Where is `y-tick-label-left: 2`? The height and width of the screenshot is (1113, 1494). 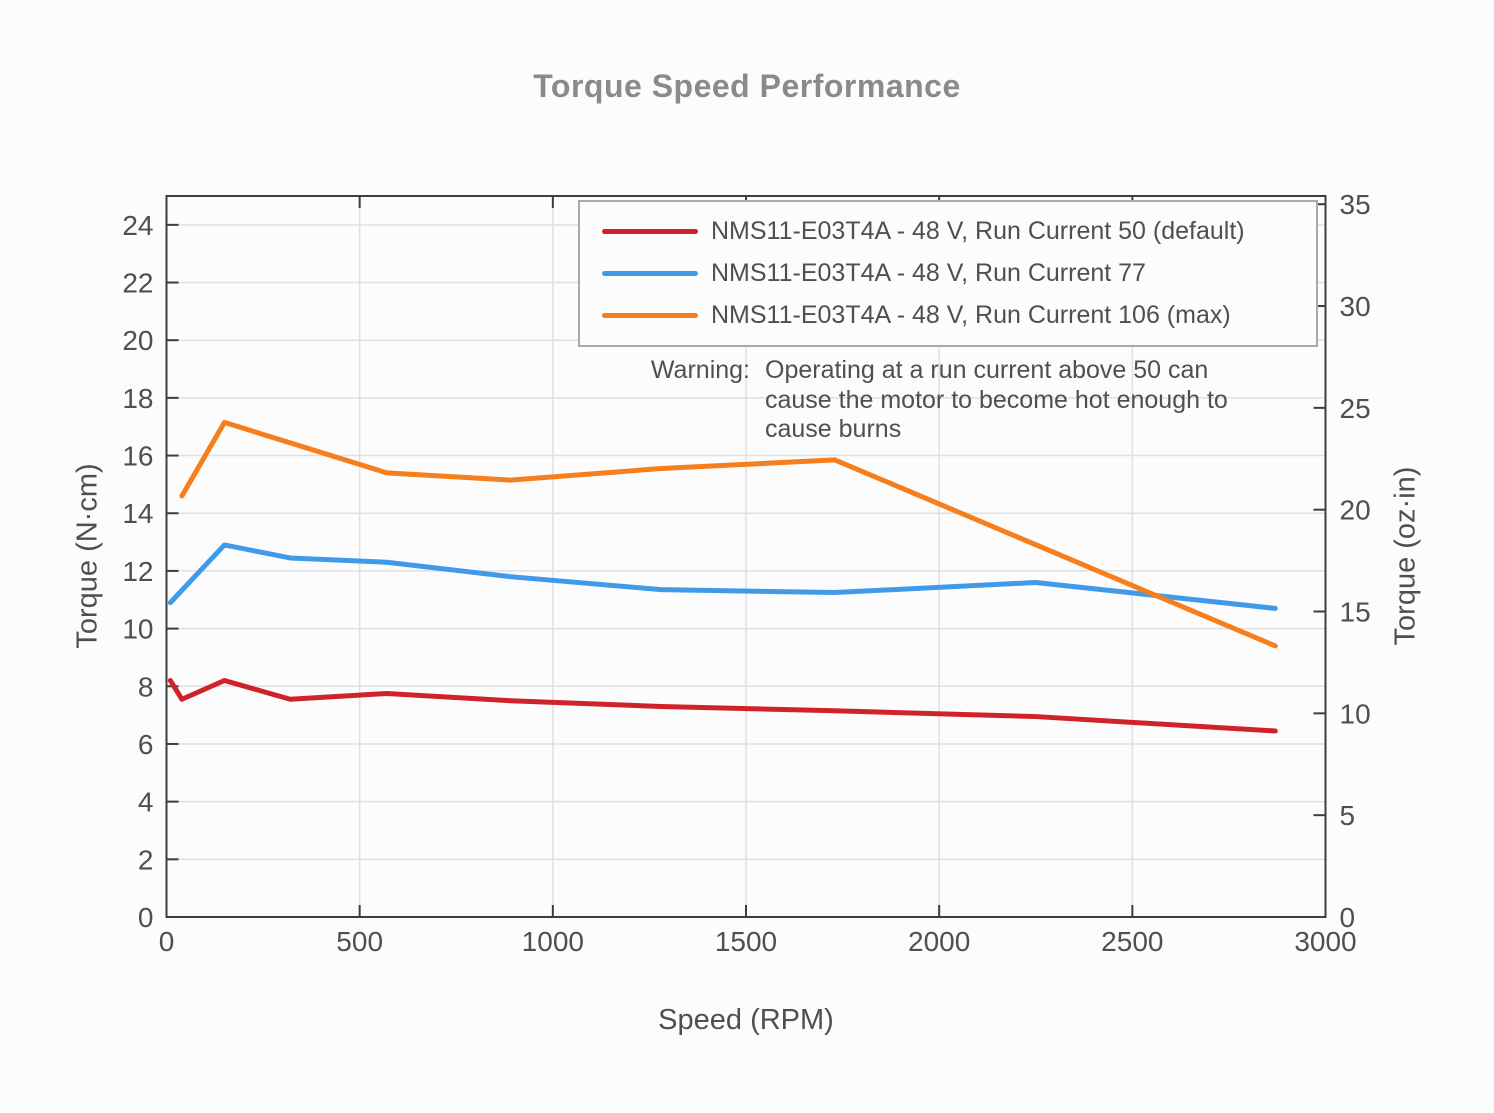 y-tick-label-left: 2 is located at coordinates (146, 859).